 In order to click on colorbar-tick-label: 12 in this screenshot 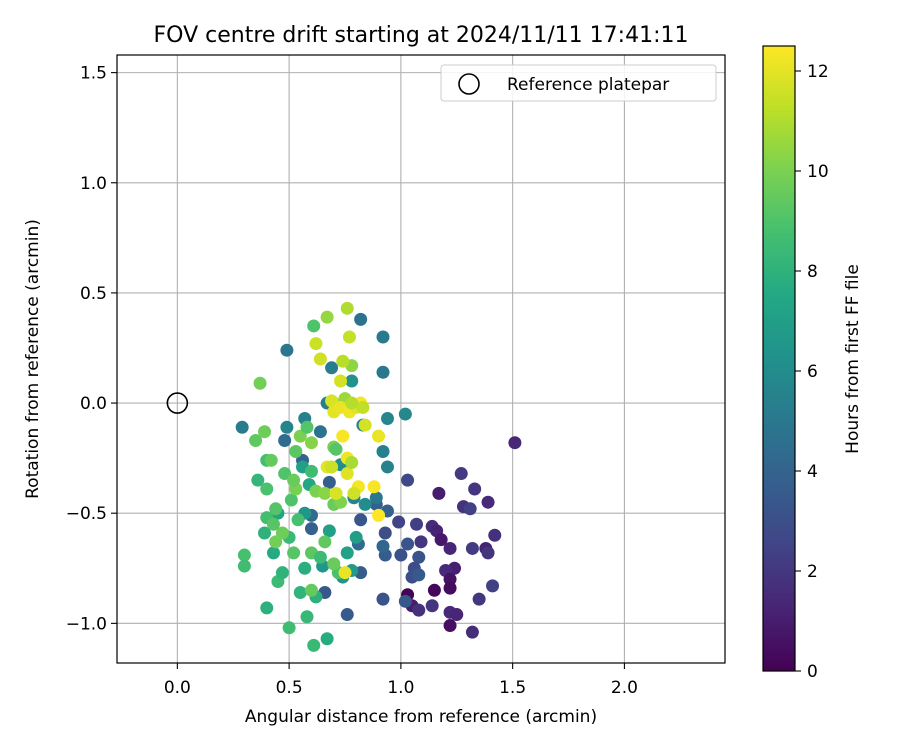, I will do `click(818, 72)`.